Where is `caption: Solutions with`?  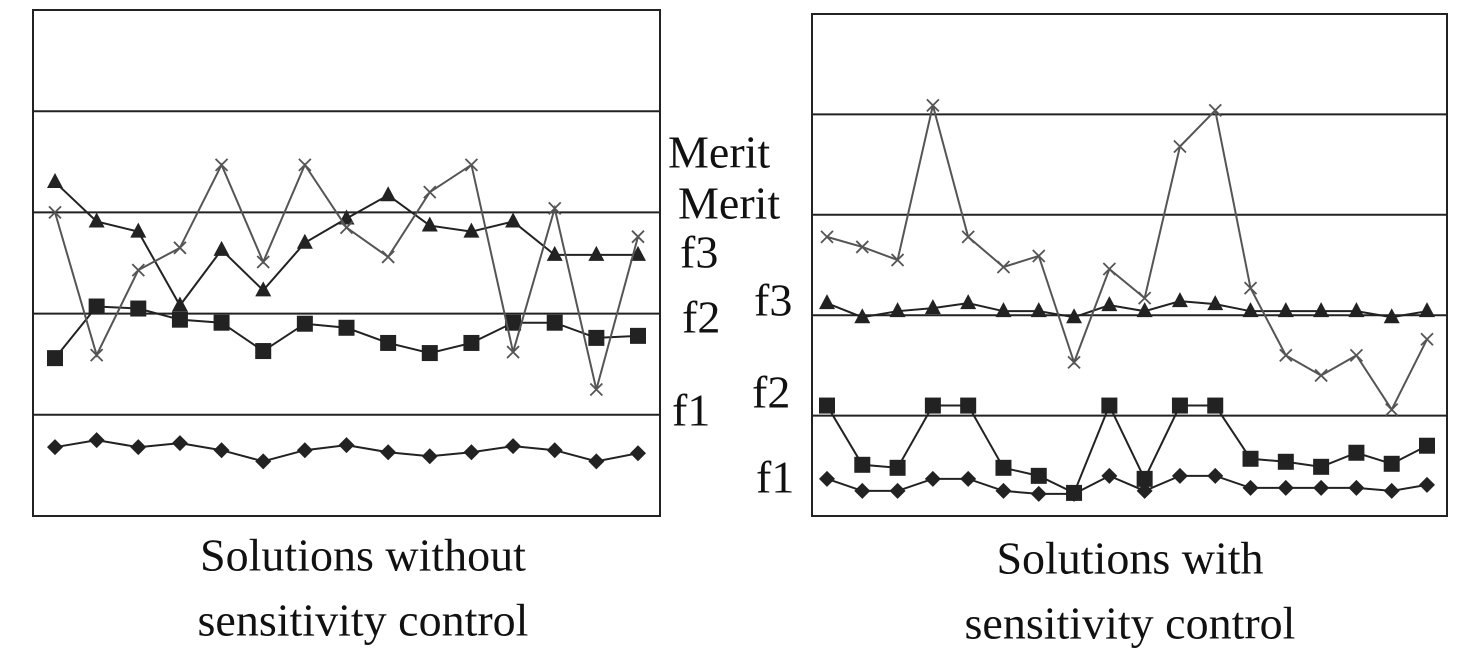
caption: Solutions with is located at coordinates (1129, 558).